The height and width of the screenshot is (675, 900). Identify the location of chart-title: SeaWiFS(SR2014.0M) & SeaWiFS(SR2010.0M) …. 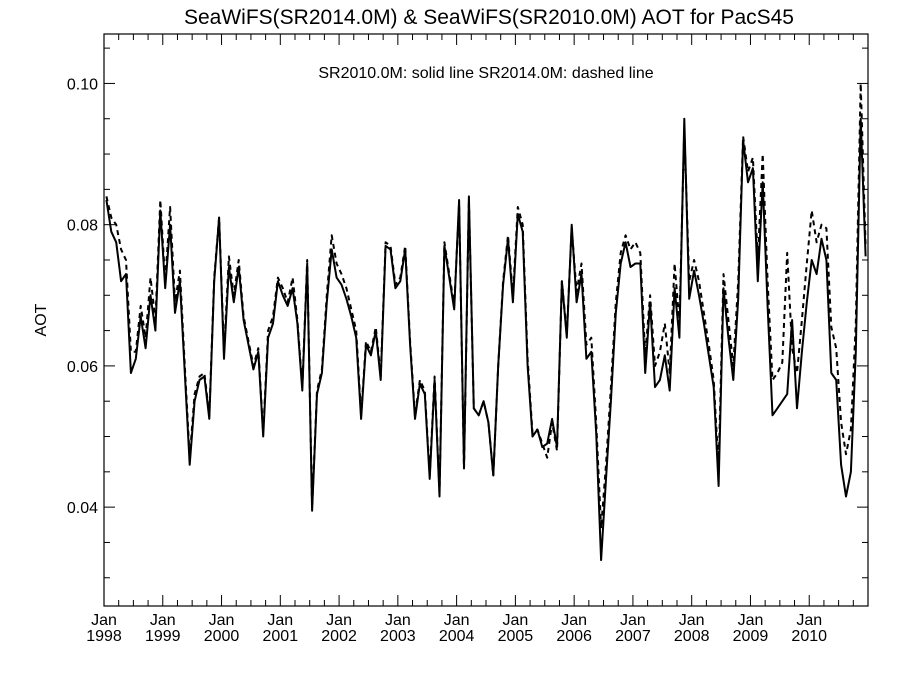
(489, 17).